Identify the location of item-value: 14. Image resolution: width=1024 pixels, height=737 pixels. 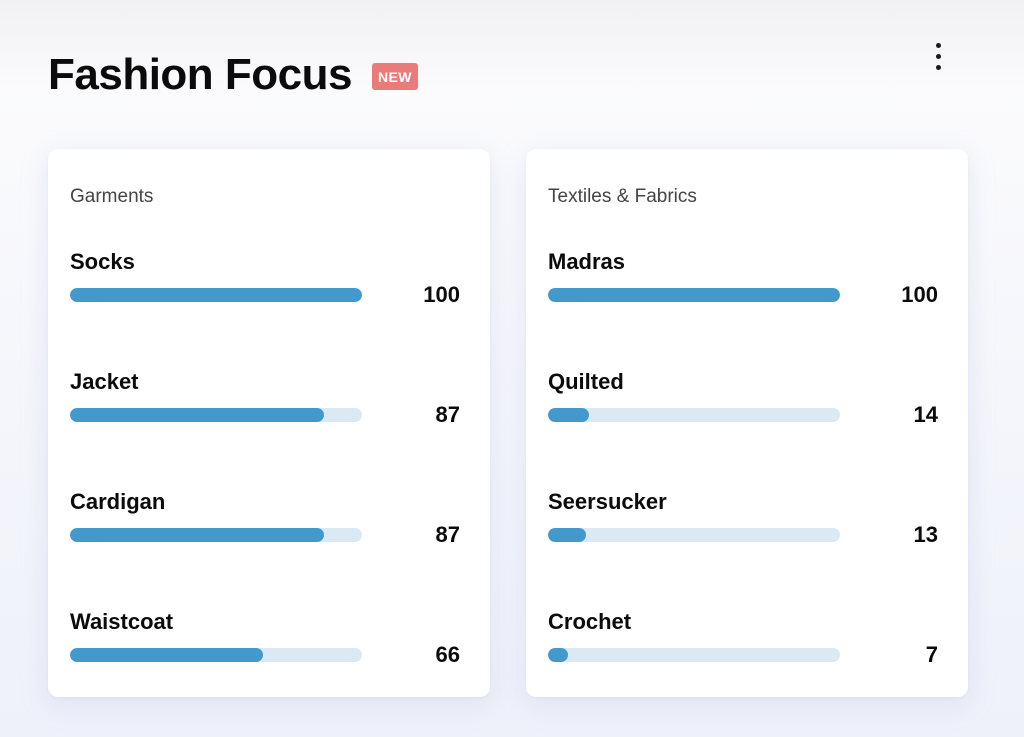
(925, 414).